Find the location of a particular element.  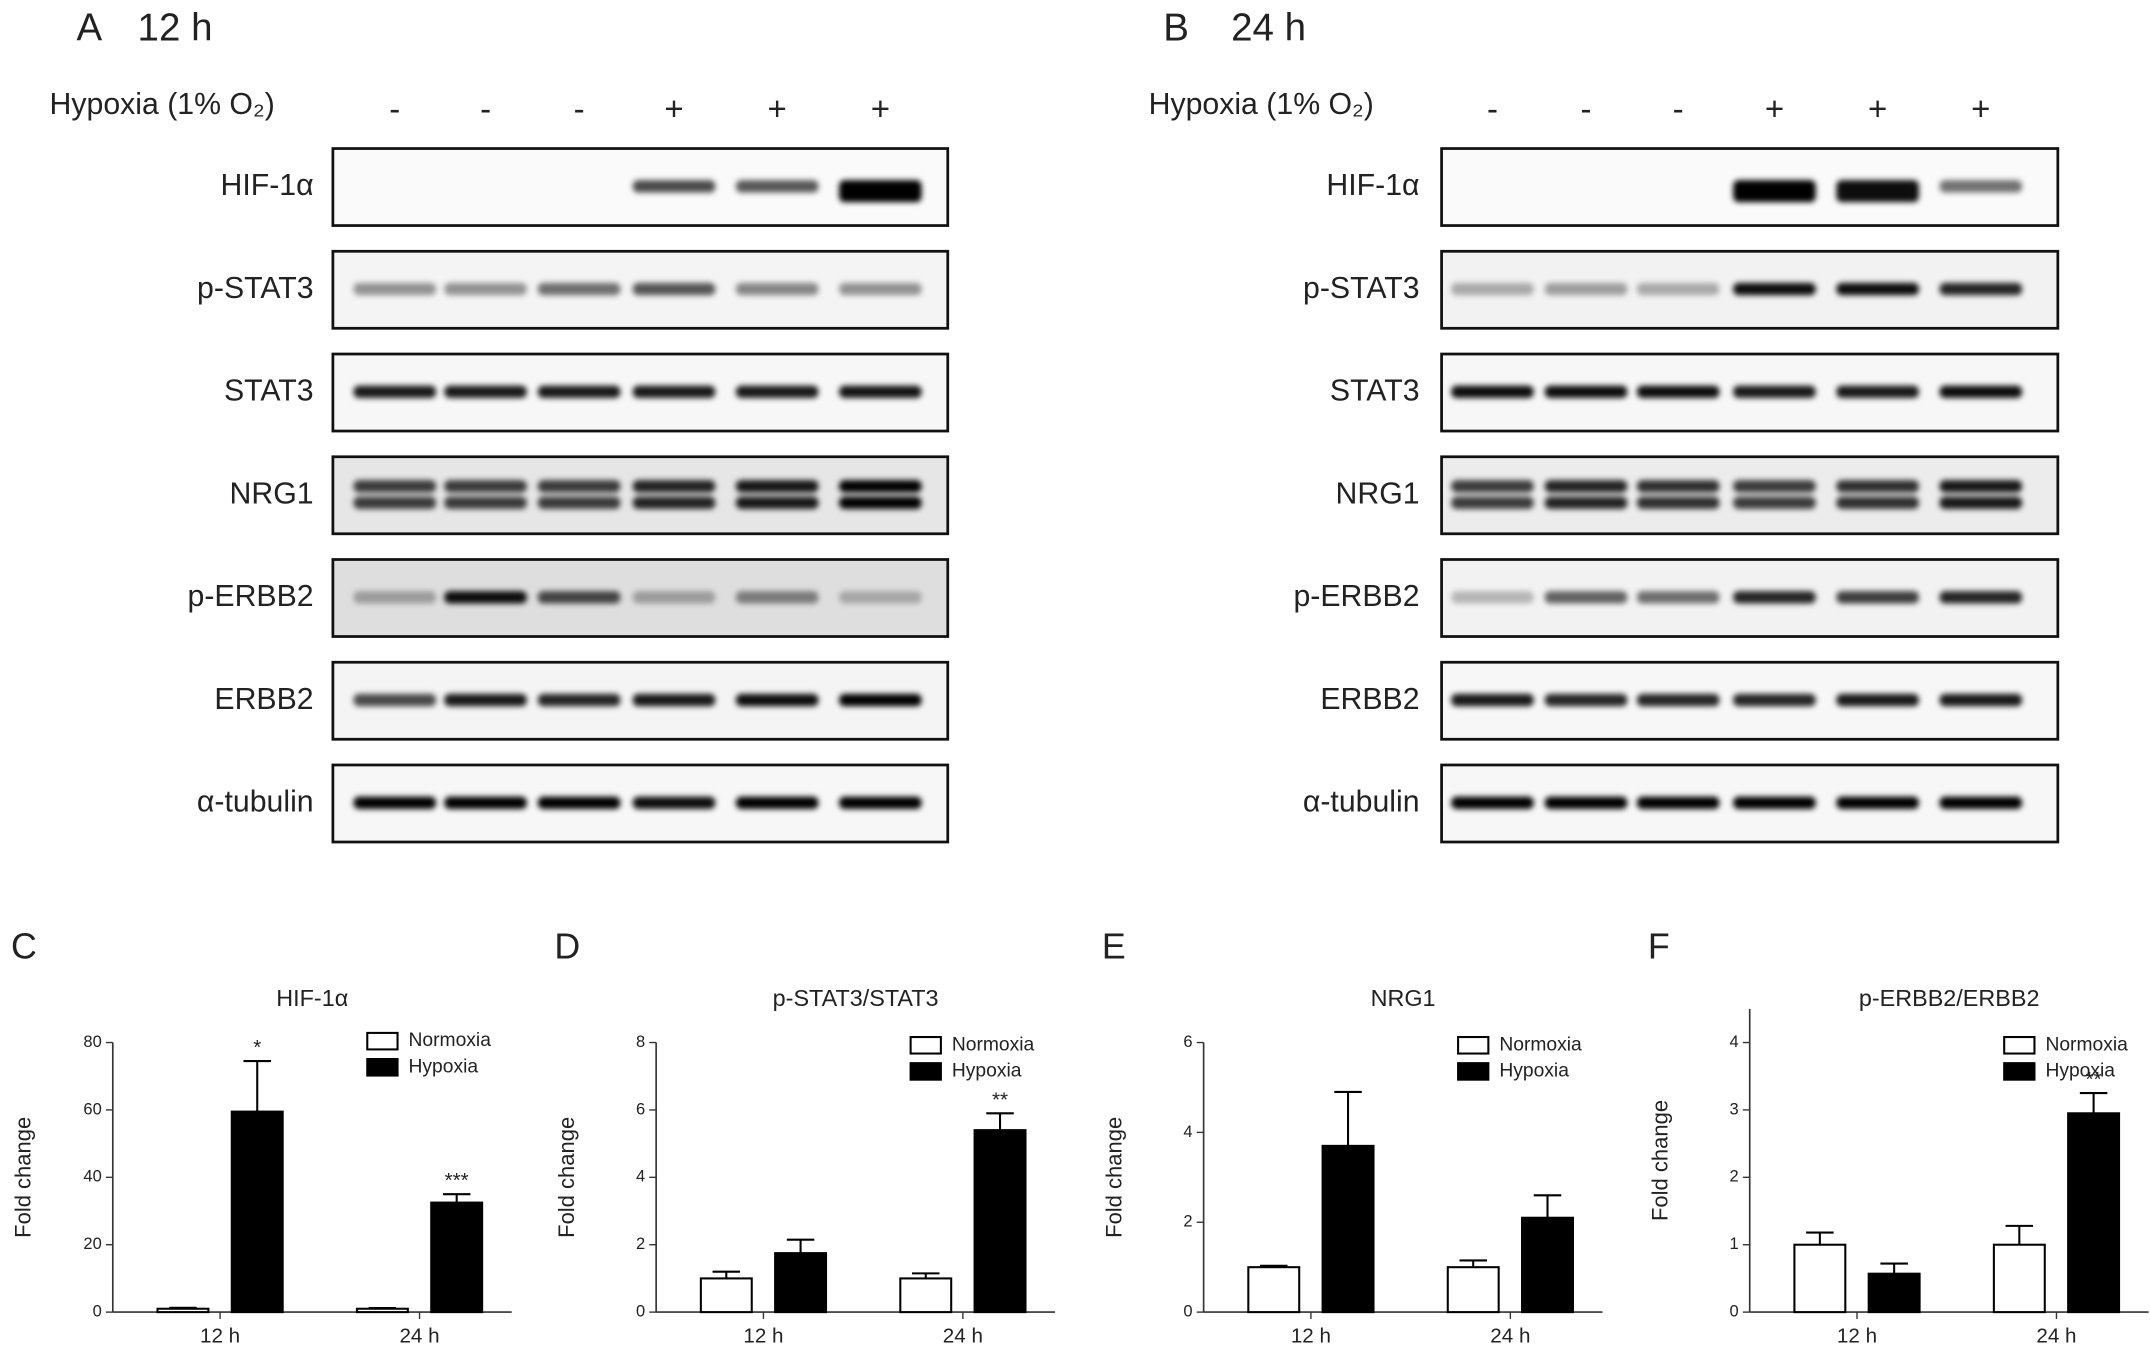

protein-label: α-tubulin is located at coordinates (1361, 801).